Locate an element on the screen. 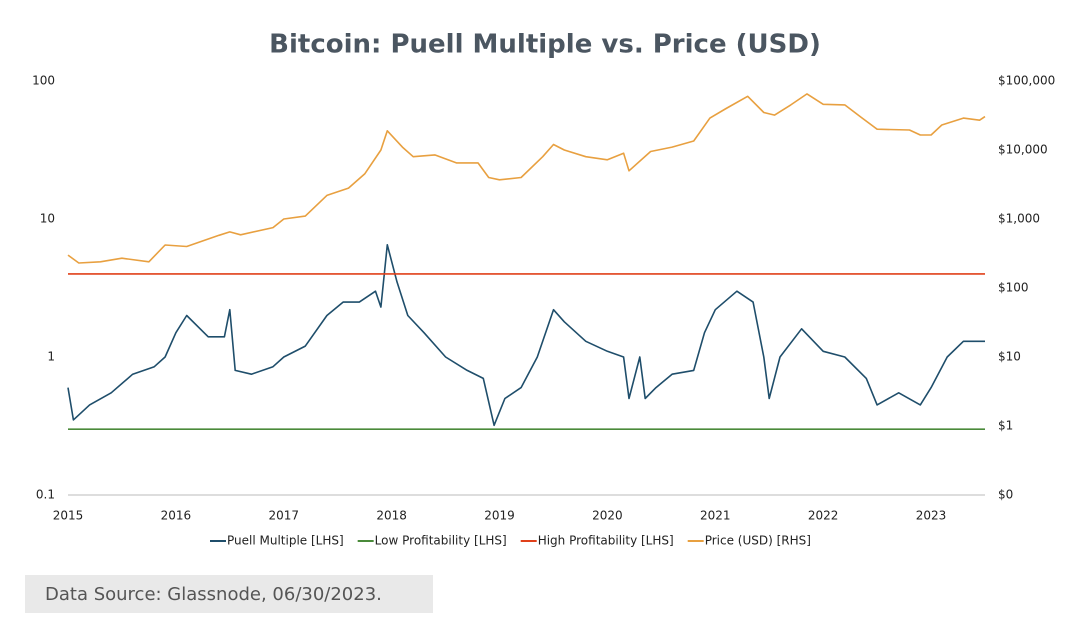 The height and width of the screenshot is (643, 1080). x-tick-label: 2017 is located at coordinates (283, 516).